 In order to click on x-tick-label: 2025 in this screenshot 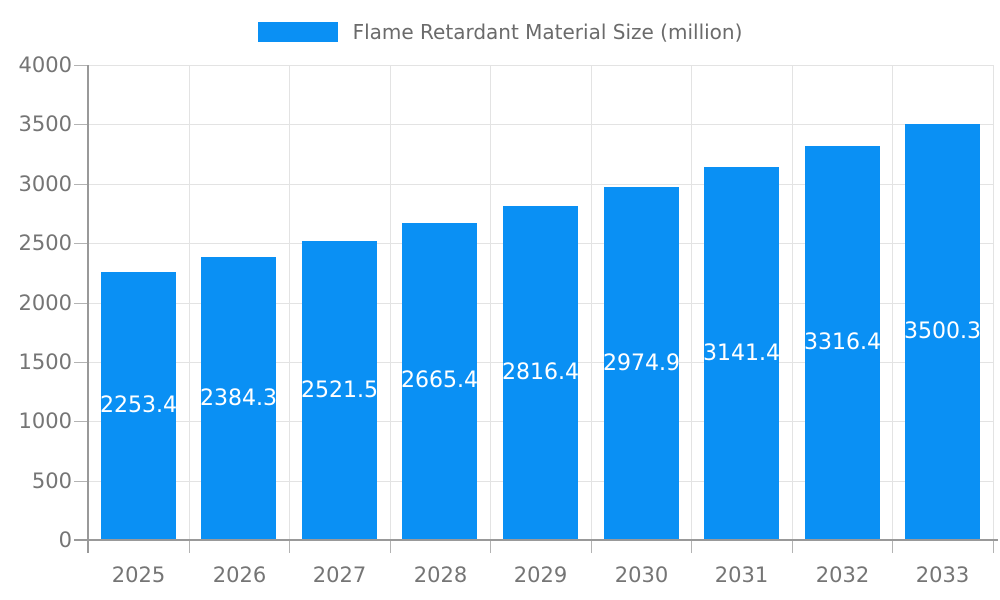, I will do `click(138, 575)`.